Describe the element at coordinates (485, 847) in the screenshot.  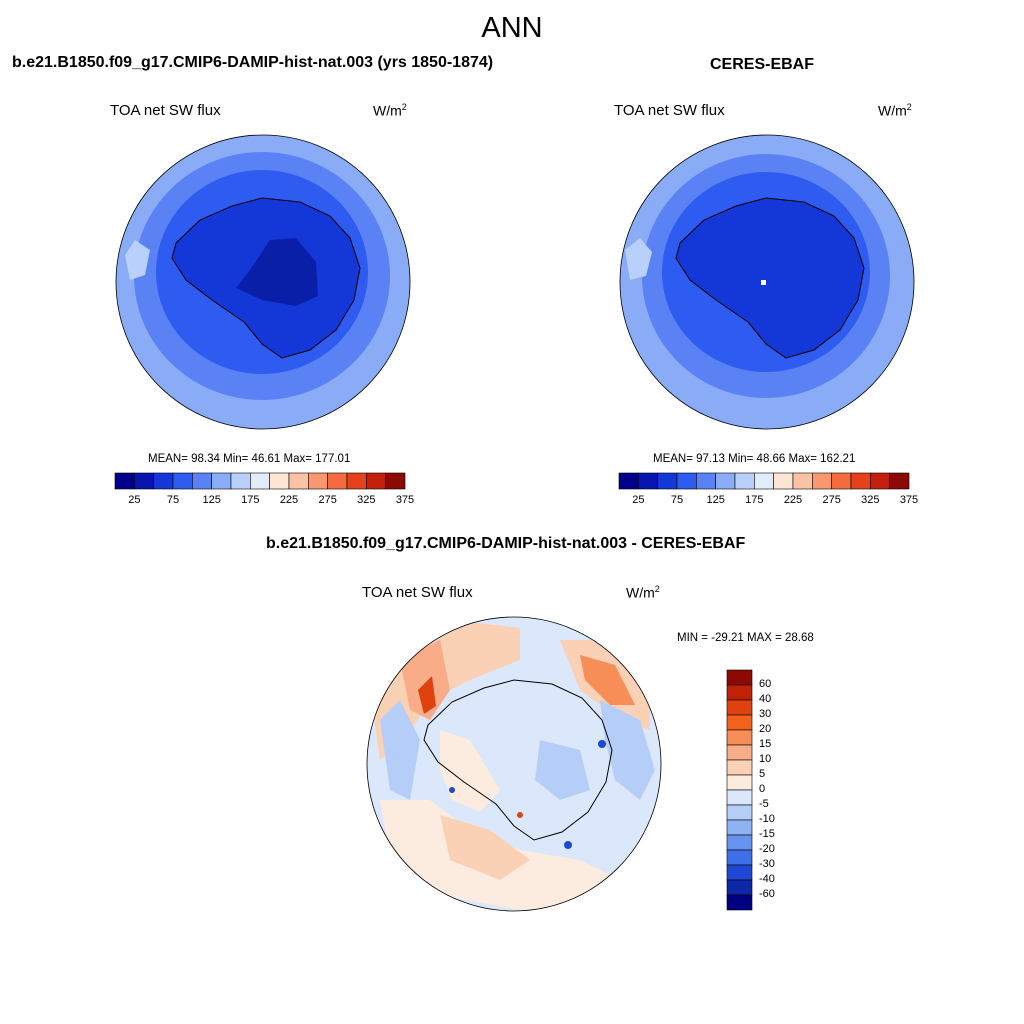
I see `map-diff-warm-core-s` at that location.